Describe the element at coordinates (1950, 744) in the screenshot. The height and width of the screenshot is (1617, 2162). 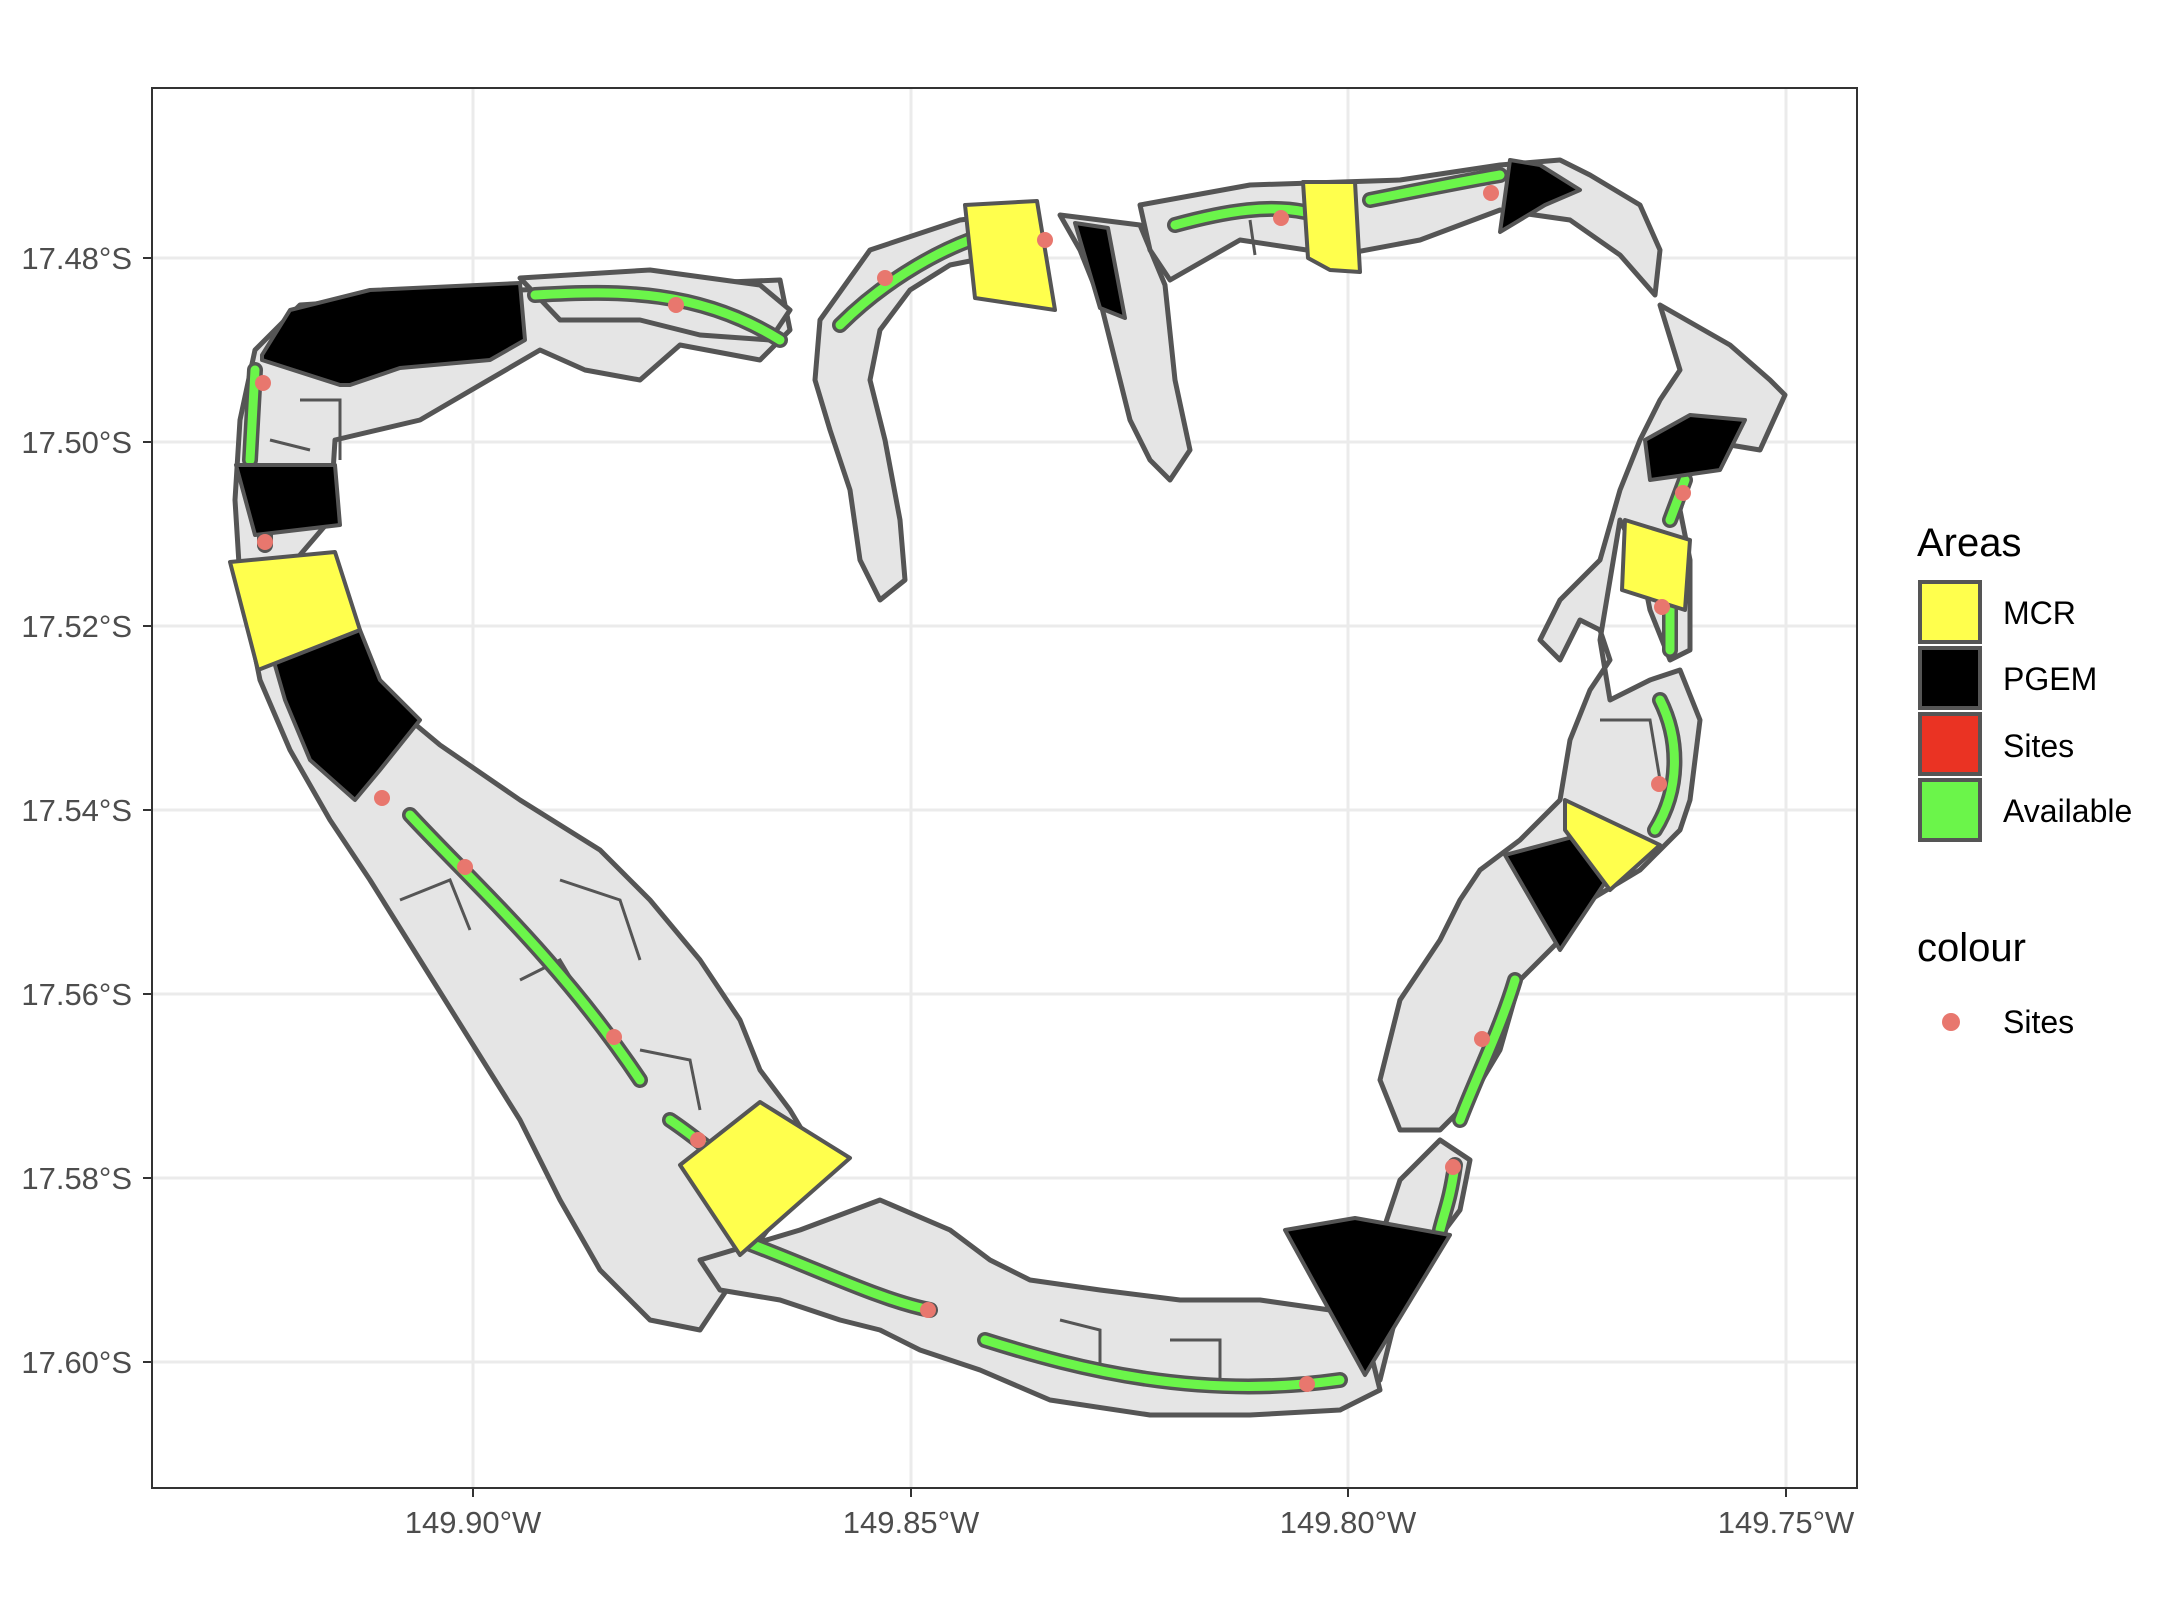
I see `legend-key-sites` at that location.